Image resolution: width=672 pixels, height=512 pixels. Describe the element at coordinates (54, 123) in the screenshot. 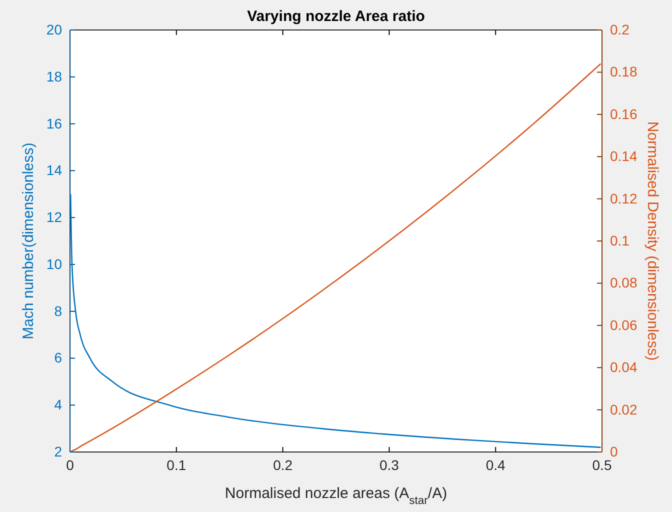

I see `y-tick-label: 16` at that location.